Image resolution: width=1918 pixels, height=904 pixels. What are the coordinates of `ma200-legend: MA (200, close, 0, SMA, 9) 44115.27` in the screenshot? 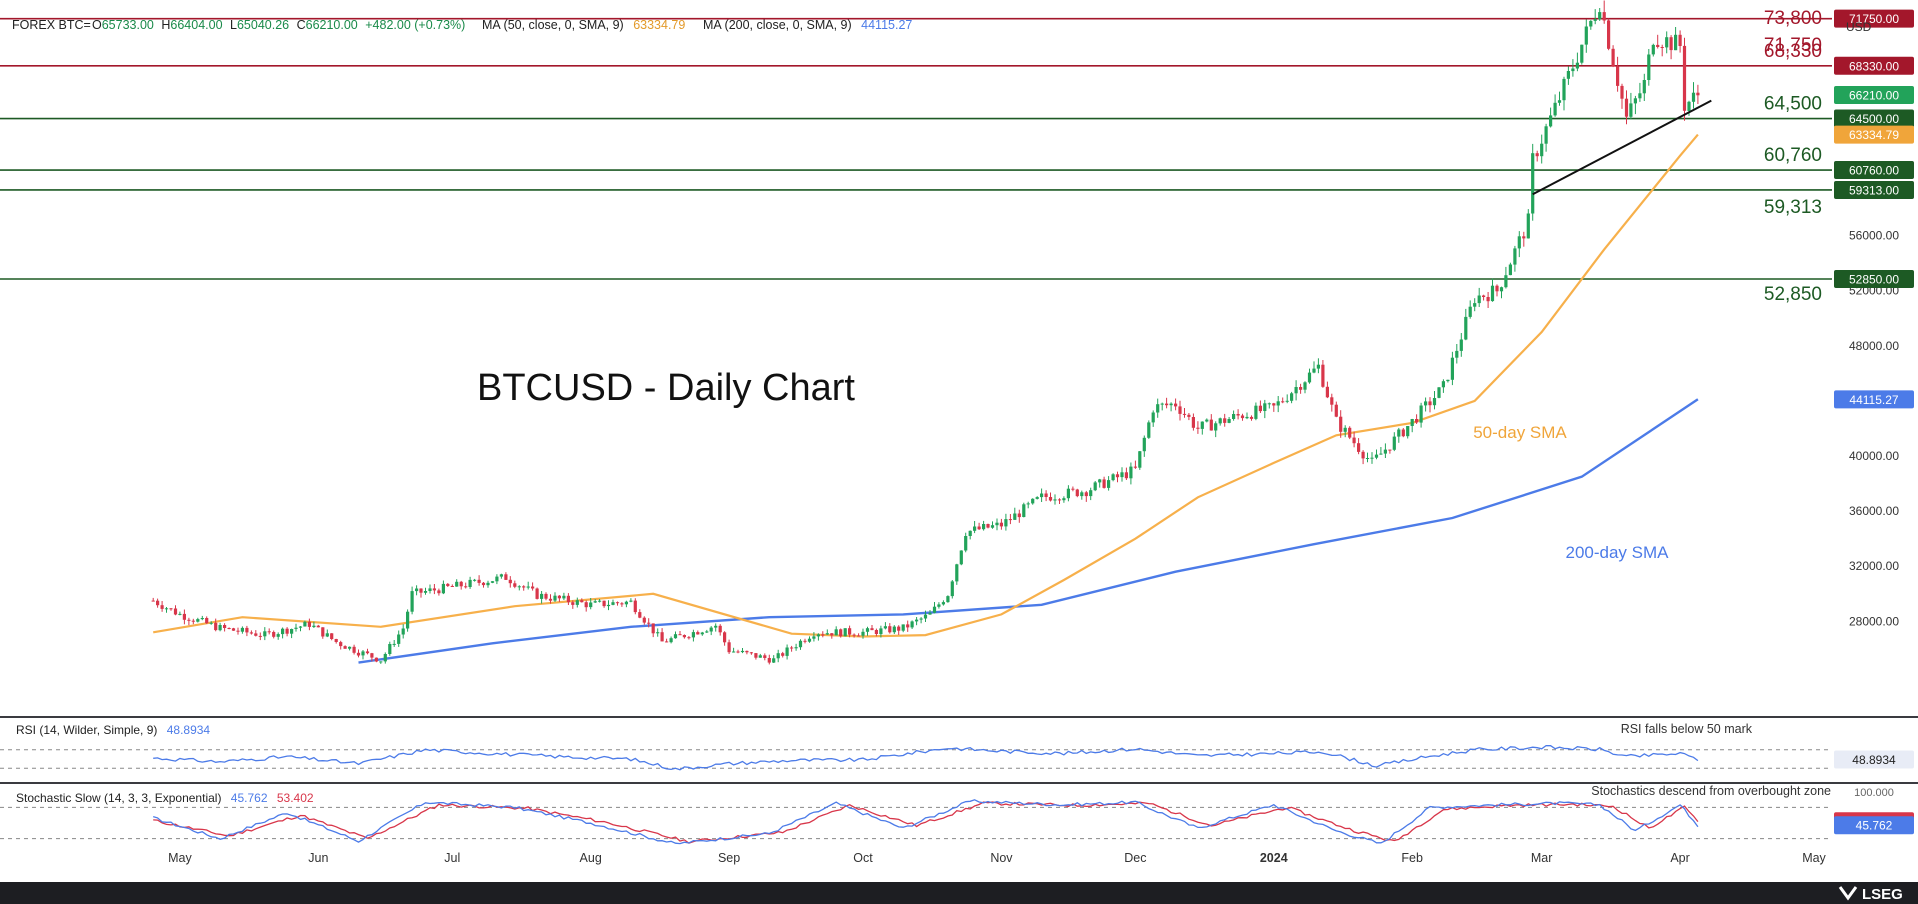 It's located at (807, 25).